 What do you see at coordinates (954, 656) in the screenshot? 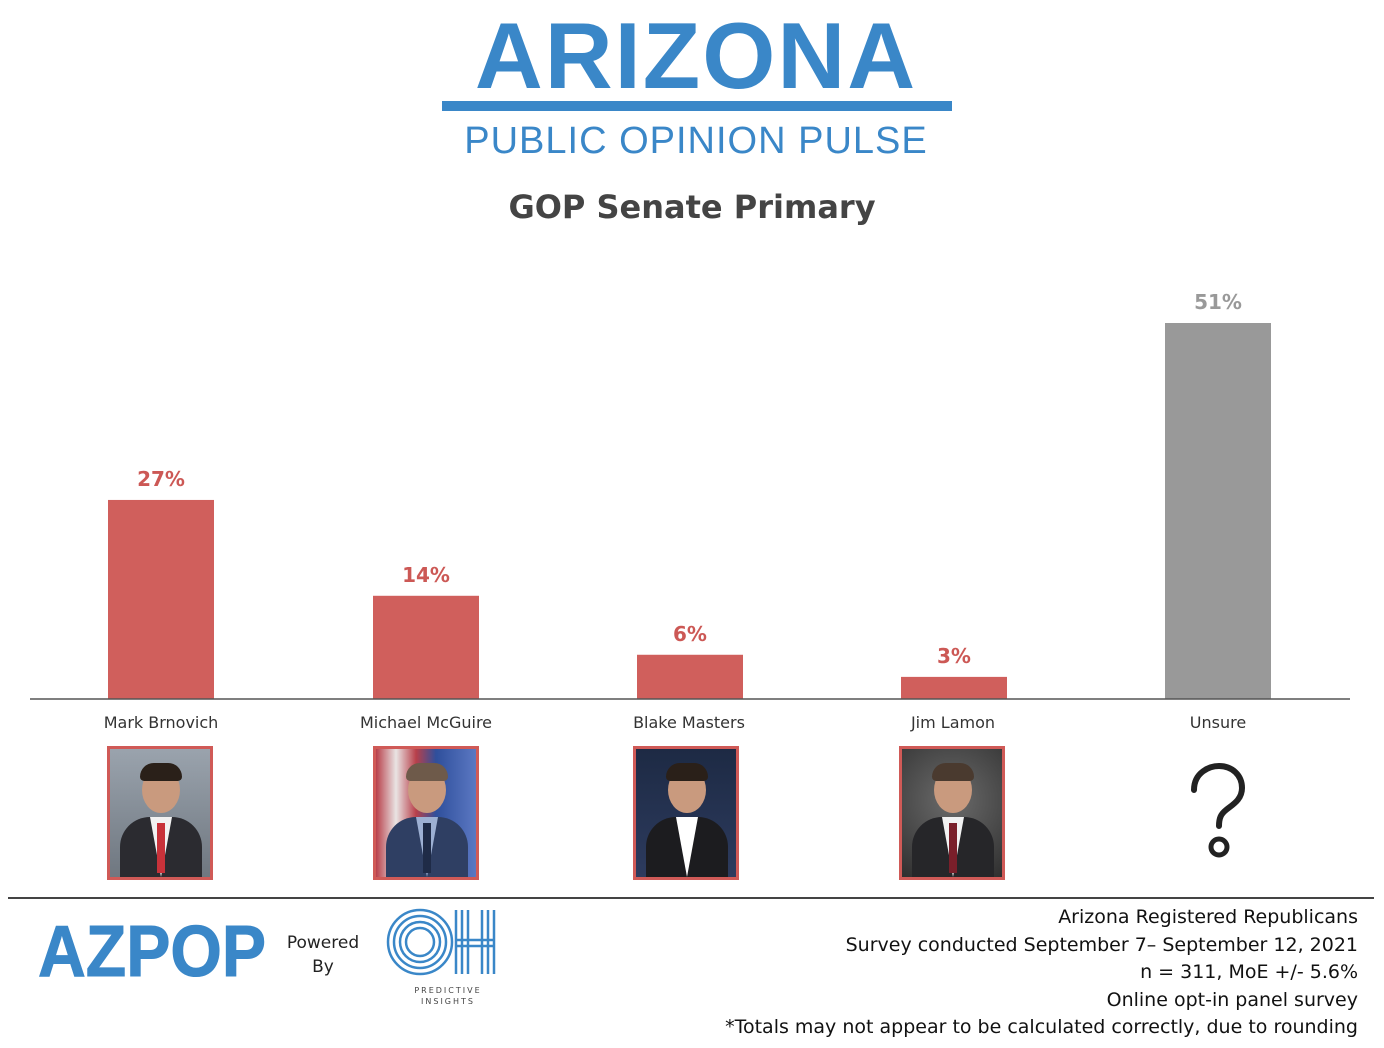
I see `value-label-jim-lamon: 3%` at bounding box center [954, 656].